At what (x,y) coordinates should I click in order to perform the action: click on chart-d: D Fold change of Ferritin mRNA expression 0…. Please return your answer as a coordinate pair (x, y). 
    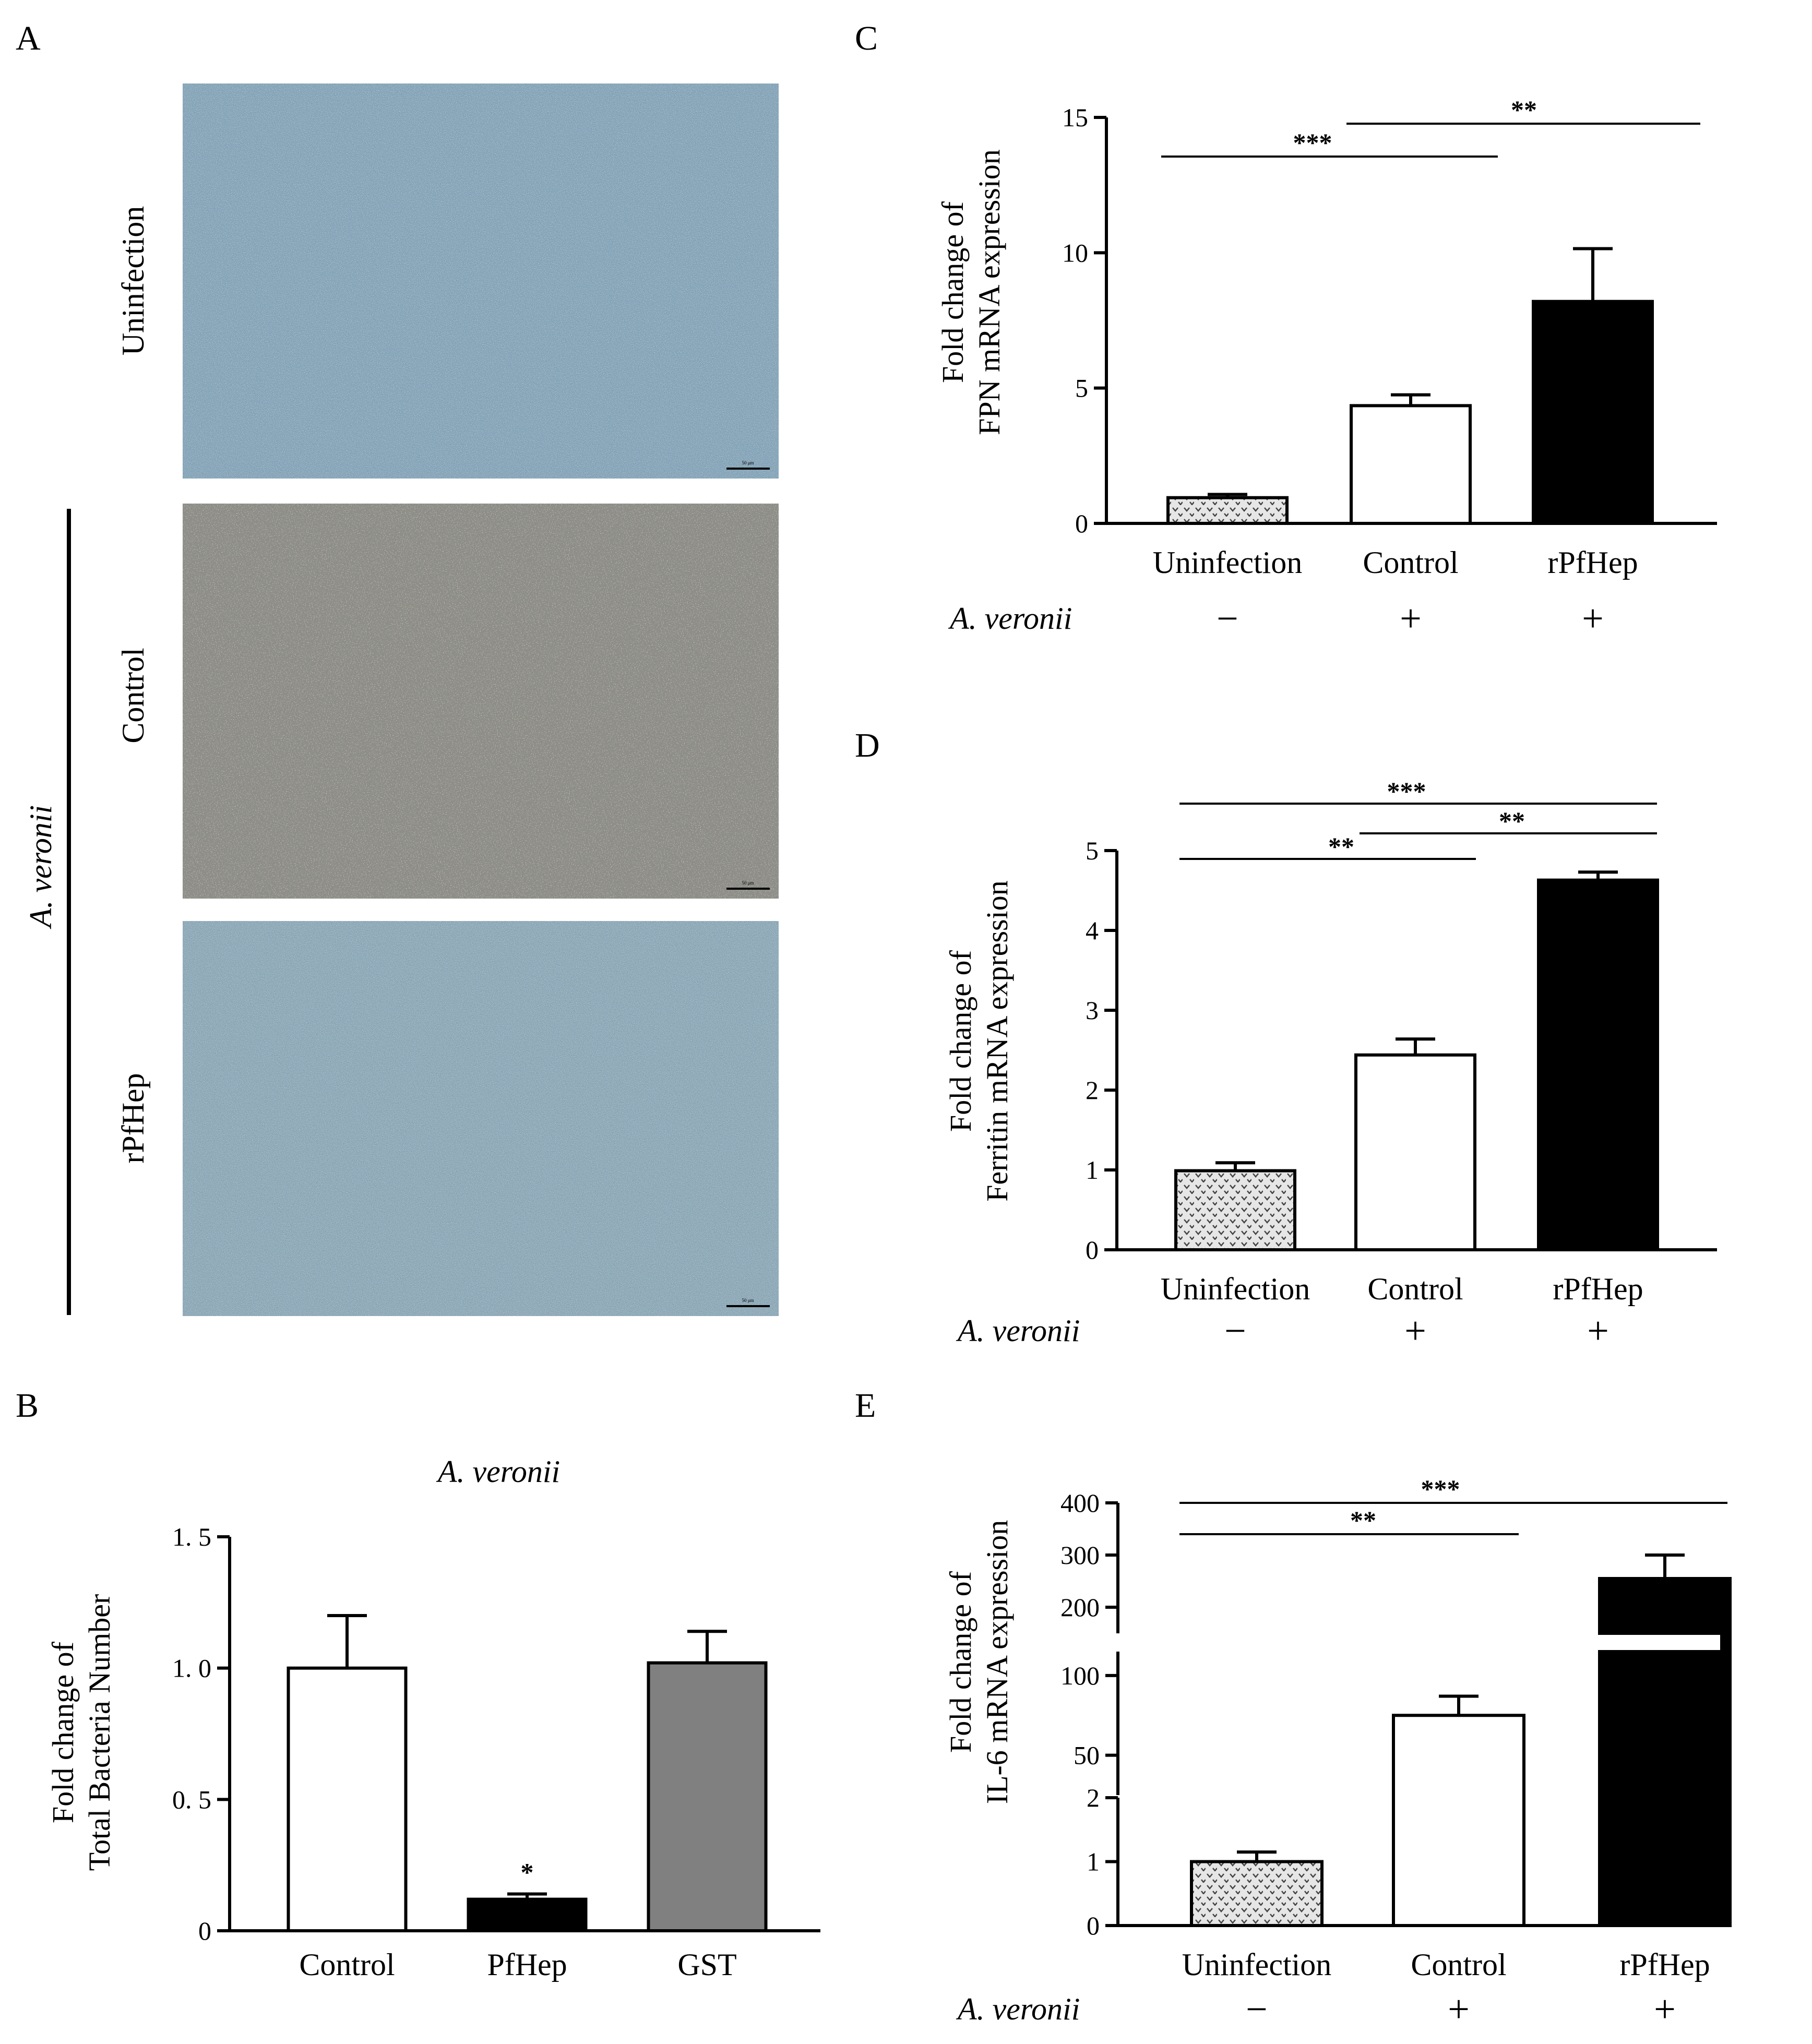
    Looking at the image, I should click on (1286, 1039).